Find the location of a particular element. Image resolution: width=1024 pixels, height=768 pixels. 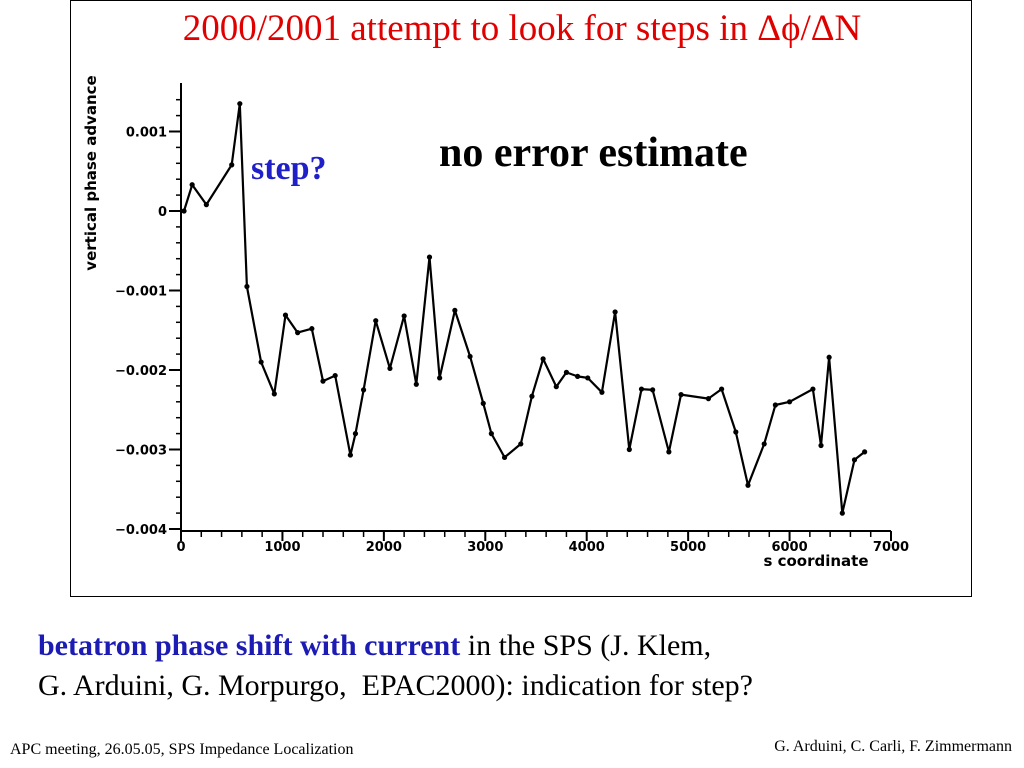

y-tick-label: 0.001 is located at coordinates (146, 133).